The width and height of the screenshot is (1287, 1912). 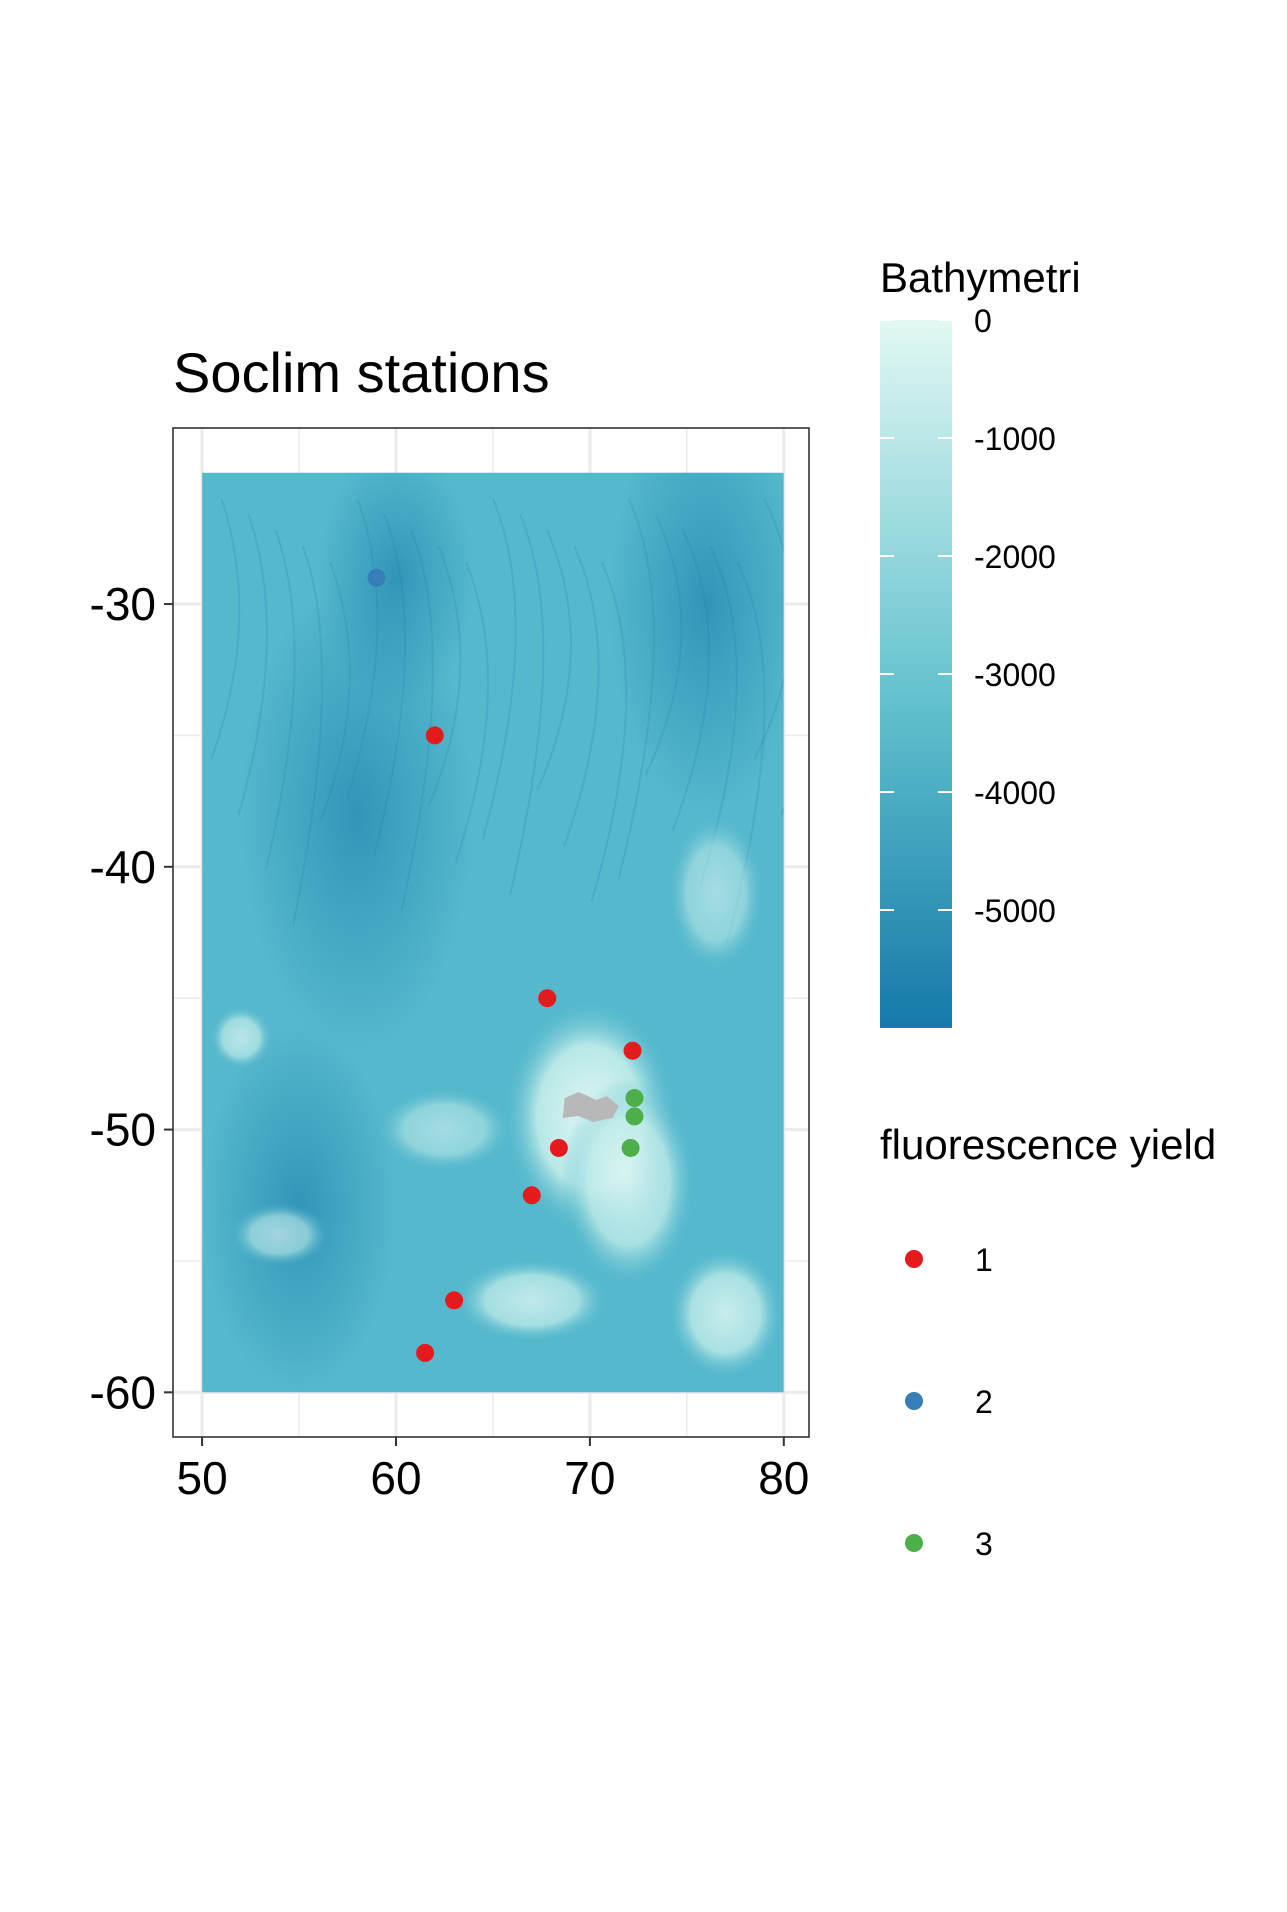 What do you see at coordinates (783, 1478) in the screenshot?
I see `x-tick-label: 80` at bounding box center [783, 1478].